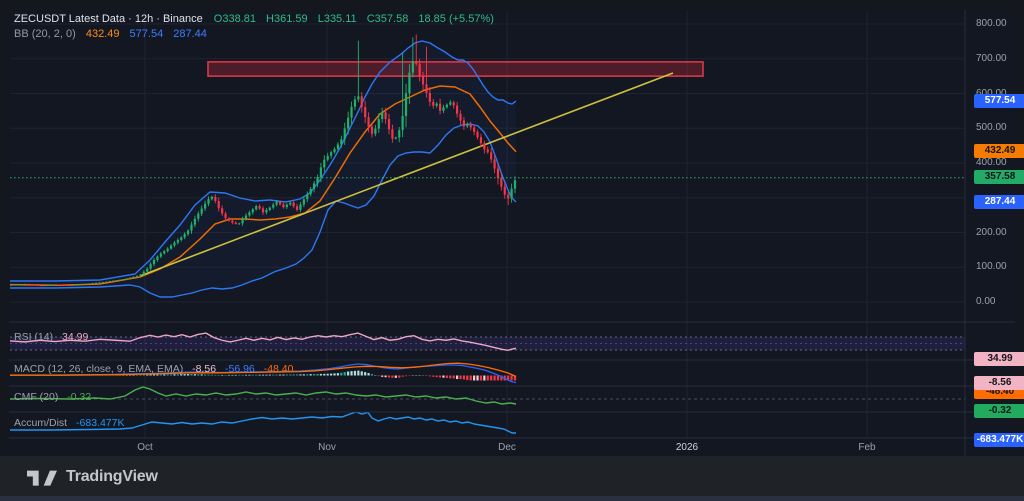 Image resolution: width=1024 pixels, height=501 pixels. Describe the element at coordinates (287, 19) in the screenshot. I see `ohlc-high: H361.59` at that location.